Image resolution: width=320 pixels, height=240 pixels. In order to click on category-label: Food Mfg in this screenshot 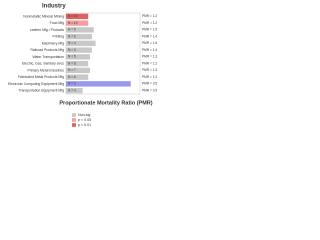, I will do `click(57, 23)`.